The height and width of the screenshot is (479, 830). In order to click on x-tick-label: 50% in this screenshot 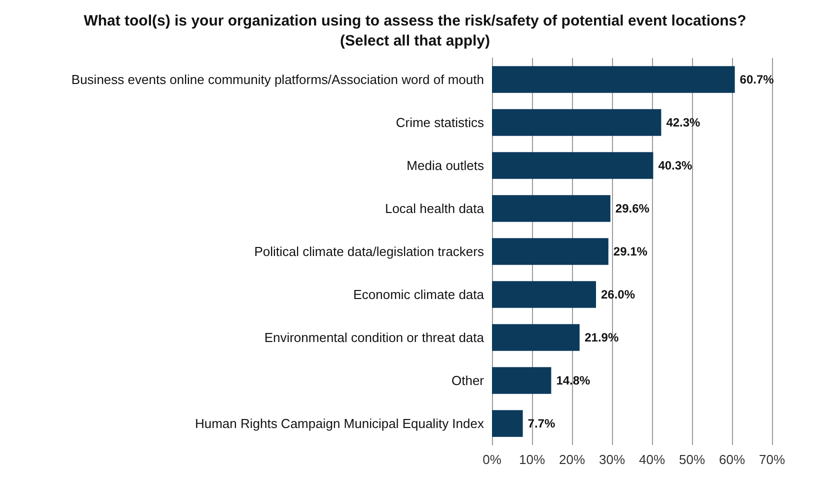, I will do `click(692, 459)`.